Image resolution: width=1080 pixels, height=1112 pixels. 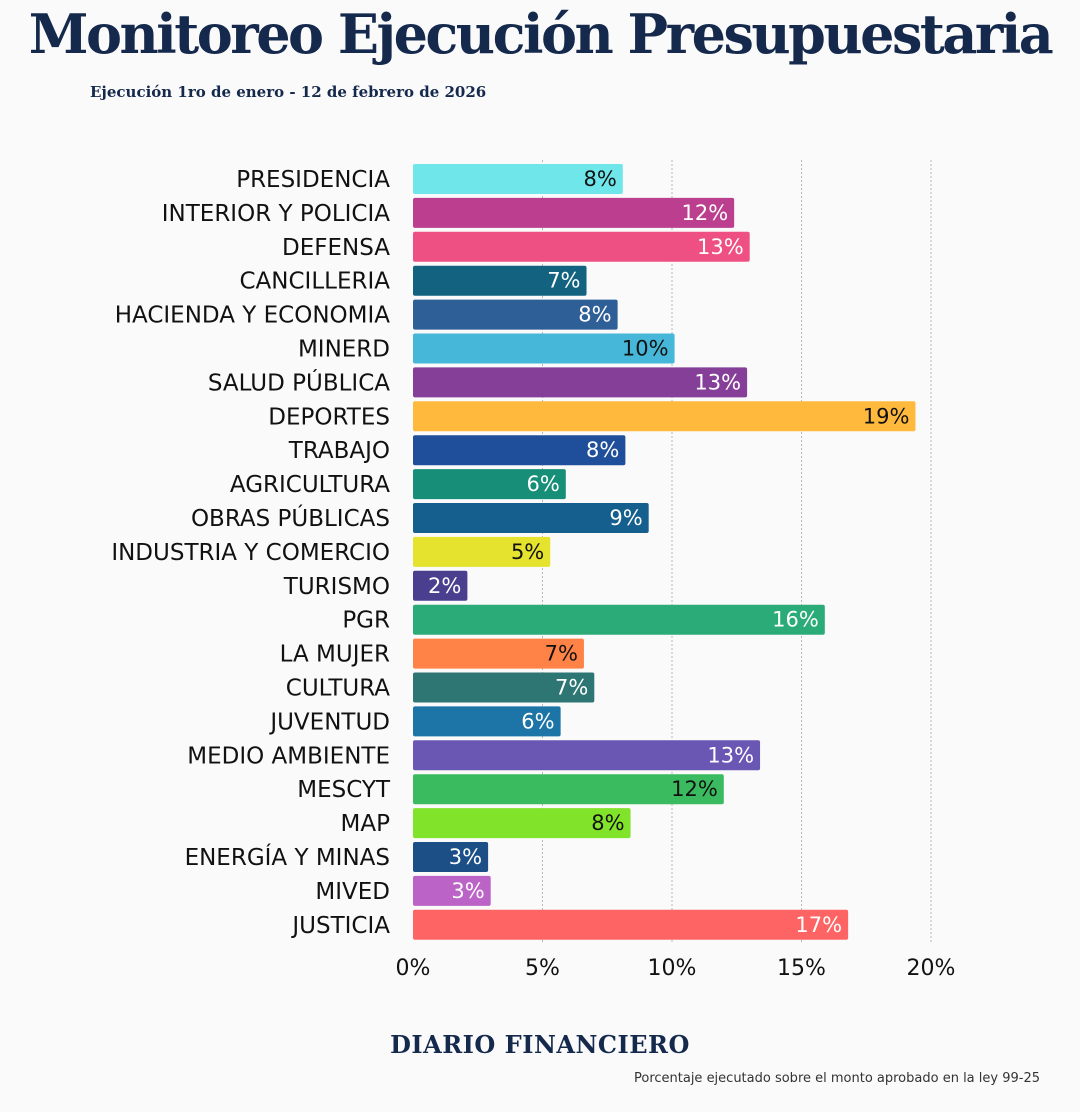 I want to click on x-tick-label: 20%, so click(x=931, y=968).